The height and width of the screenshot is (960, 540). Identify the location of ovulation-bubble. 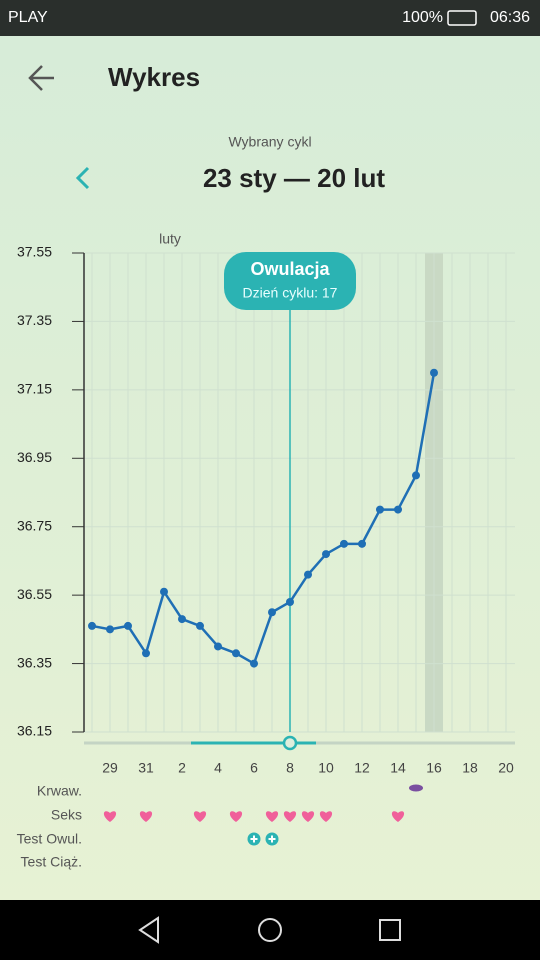
(290, 281).